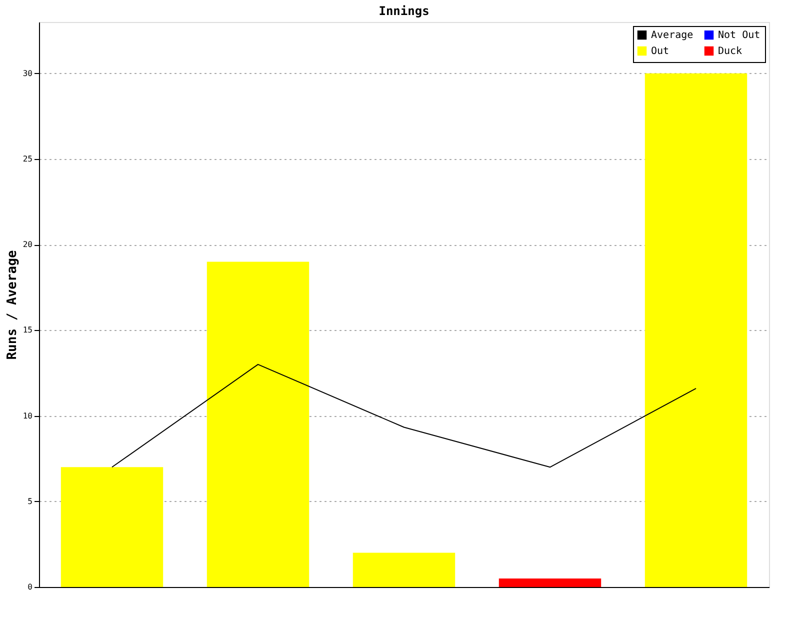  What do you see at coordinates (27, 73) in the screenshot?
I see `y-tick-label: 30` at bounding box center [27, 73].